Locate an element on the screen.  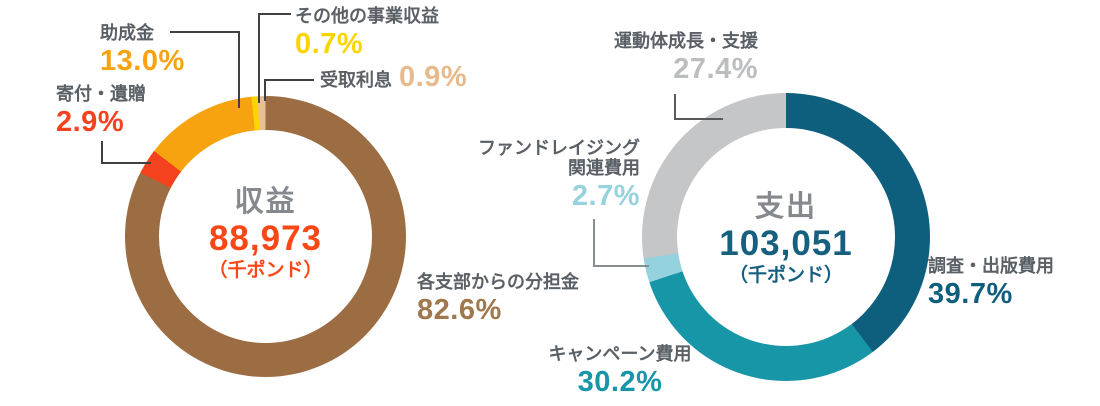
interest-label: 受取利息 is located at coordinates (356, 80).